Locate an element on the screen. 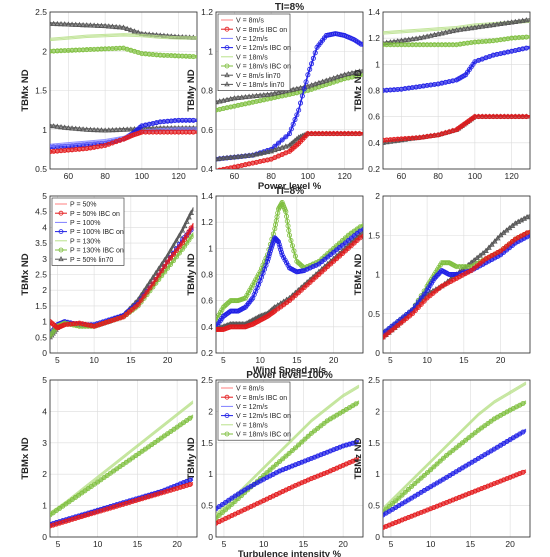  ytick-label: 2 is located at coordinates (377, 411).